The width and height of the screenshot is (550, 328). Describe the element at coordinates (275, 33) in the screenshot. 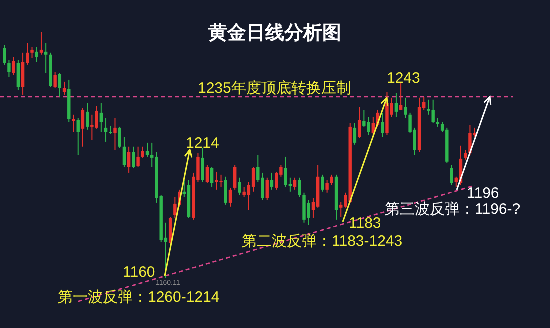

I see `chart-title: 黄金日线分析图` at that location.